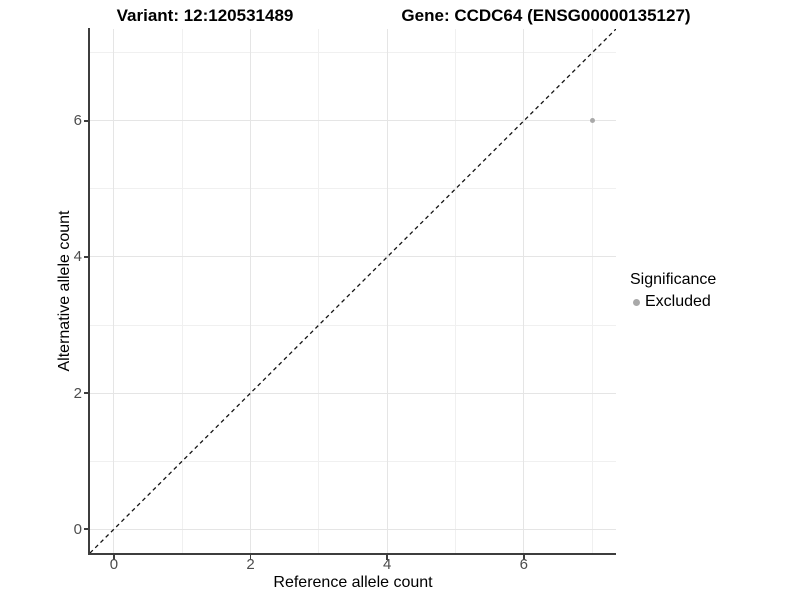 The image size is (800, 600). I want to click on y-tick-label: 4, so click(77, 257).